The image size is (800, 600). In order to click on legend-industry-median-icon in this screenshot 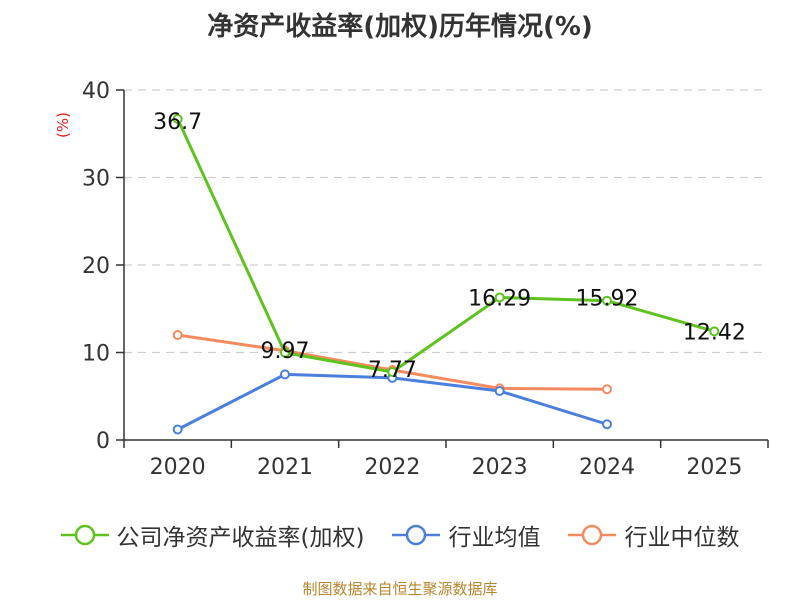, I will do `click(592, 535)`.